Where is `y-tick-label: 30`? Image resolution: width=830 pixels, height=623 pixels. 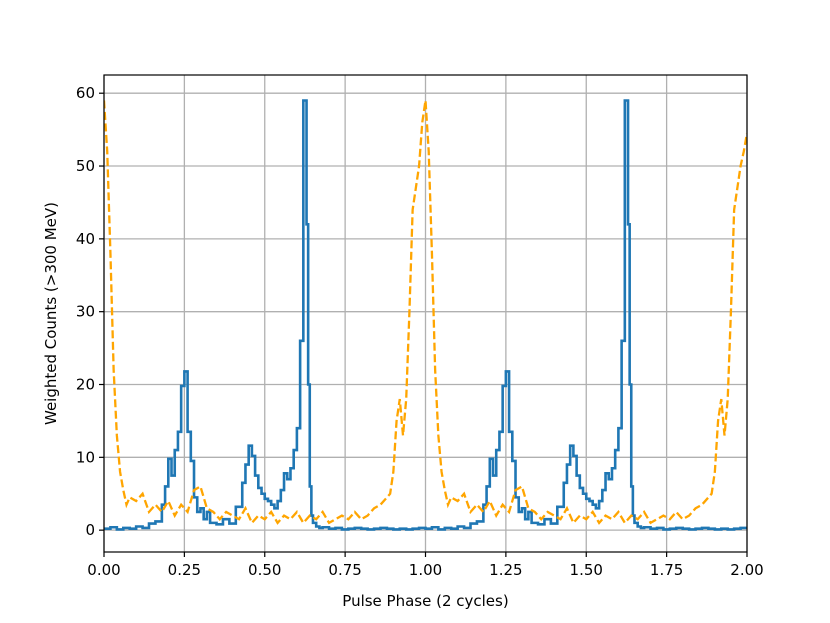
y-tick-label: 30 is located at coordinates (85, 312).